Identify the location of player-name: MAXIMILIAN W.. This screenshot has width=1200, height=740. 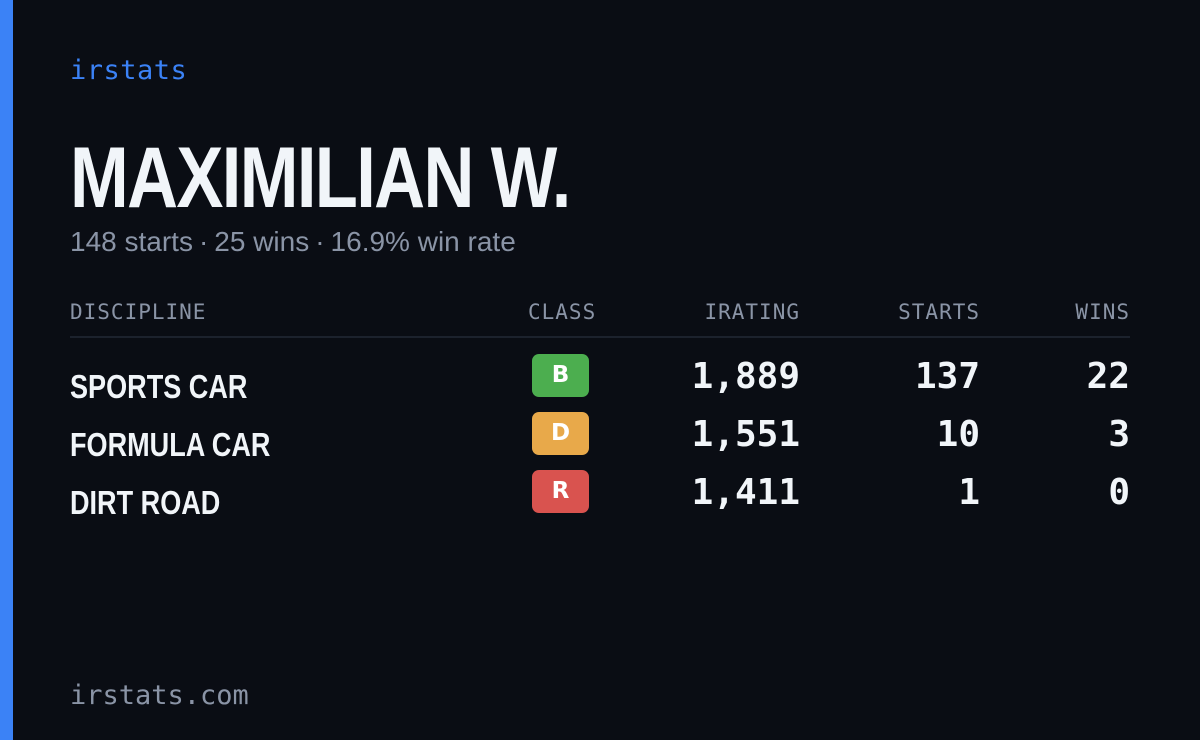
(320, 178).